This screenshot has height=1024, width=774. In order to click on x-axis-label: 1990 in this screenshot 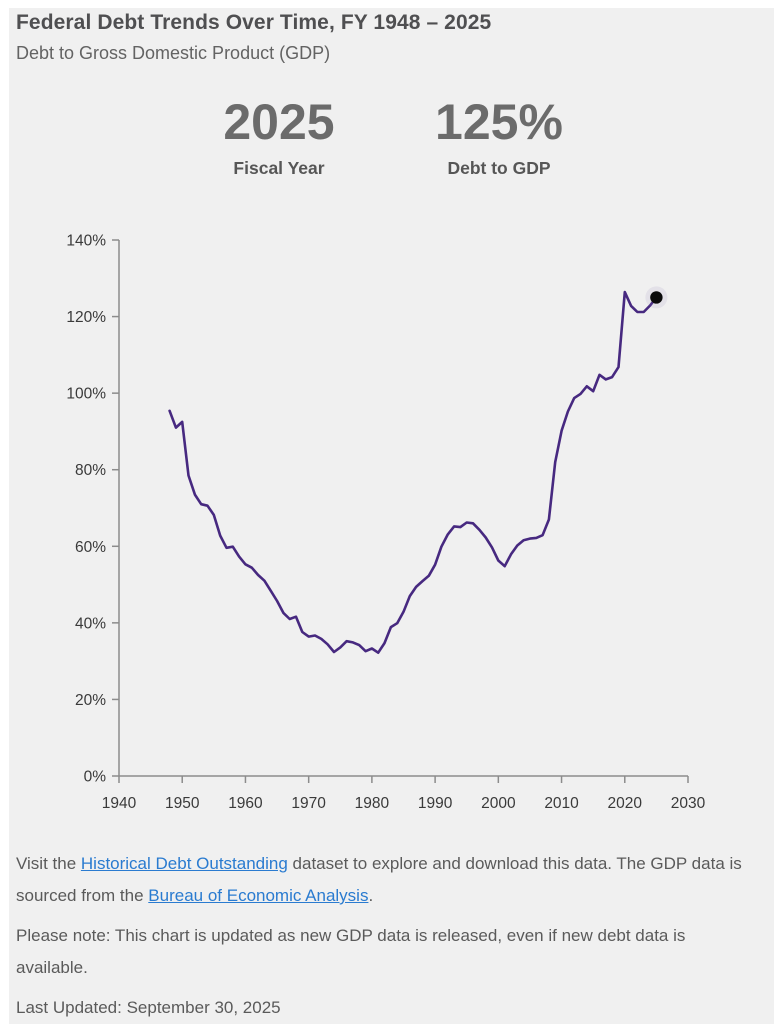, I will do `click(435, 803)`.